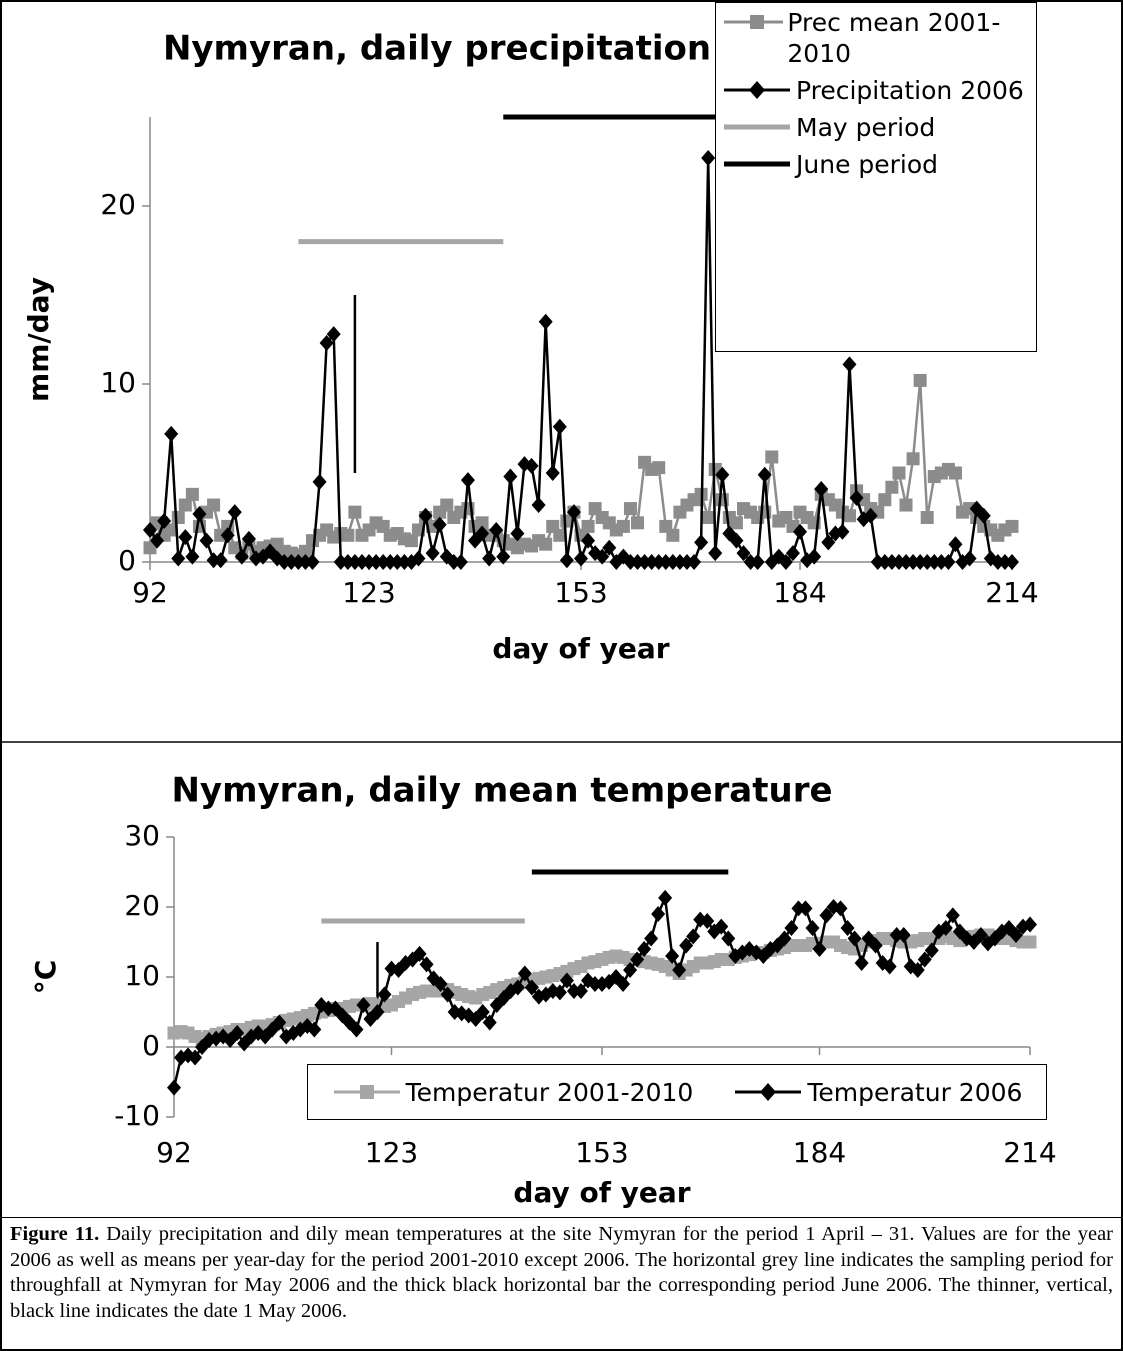 The width and height of the screenshot is (1123, 1351). I want to click on series-line, so click(580, 468).